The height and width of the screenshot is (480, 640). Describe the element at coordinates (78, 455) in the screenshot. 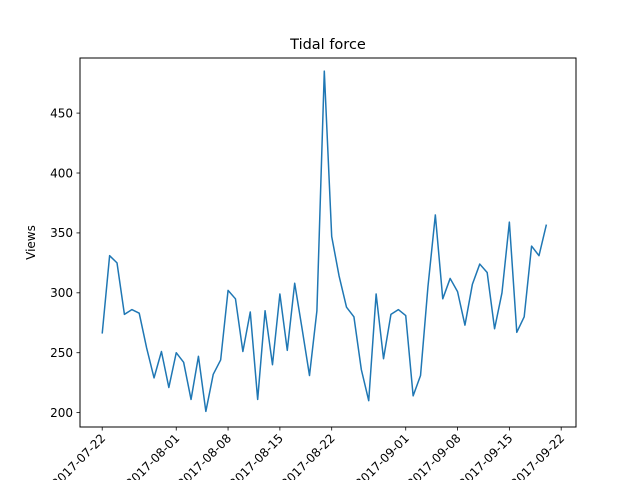

I see `x-tick-label: 2017-07-22` at that location.